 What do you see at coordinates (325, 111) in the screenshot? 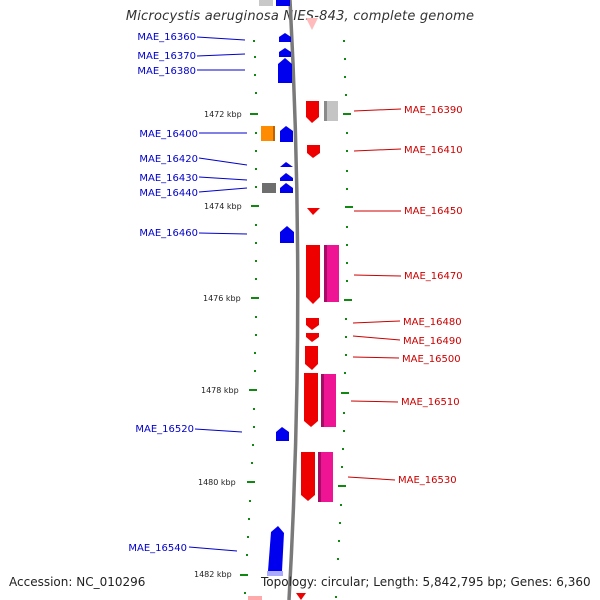
I see `gene-feature-gray-shade` at bounding box center [325, 111].